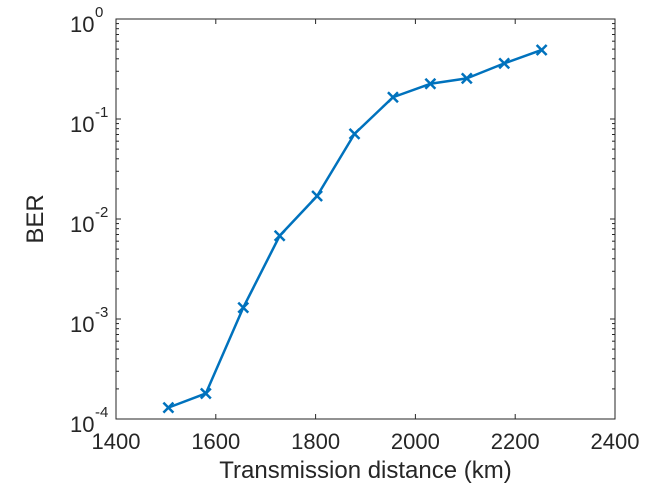 The image size is (664, 491). Describe the element at coordinates (35, 218) in the screenshot. I see `y-axis-title: BER` at that location.